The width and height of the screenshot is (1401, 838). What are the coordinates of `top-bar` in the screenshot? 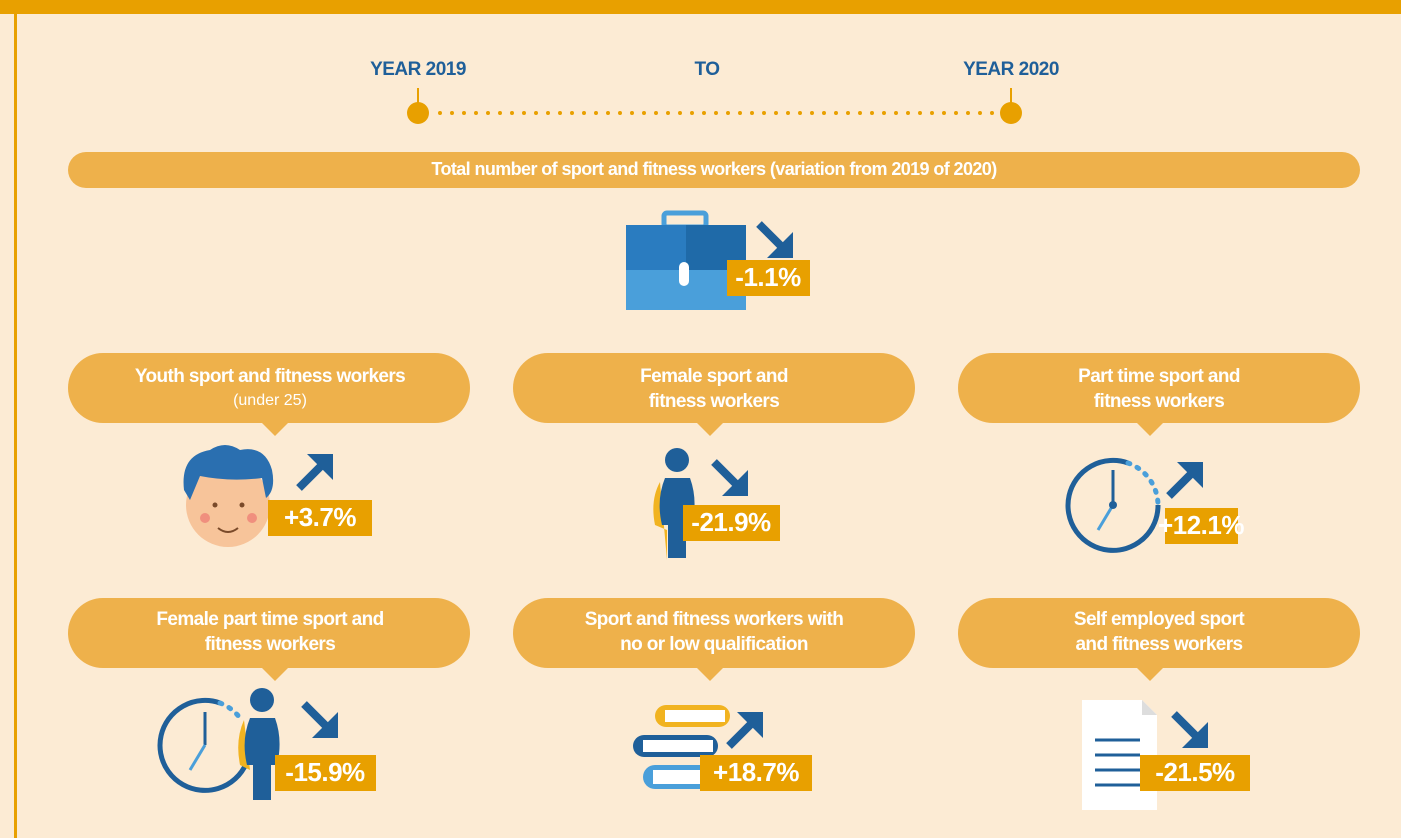 It's located at (700, 7).